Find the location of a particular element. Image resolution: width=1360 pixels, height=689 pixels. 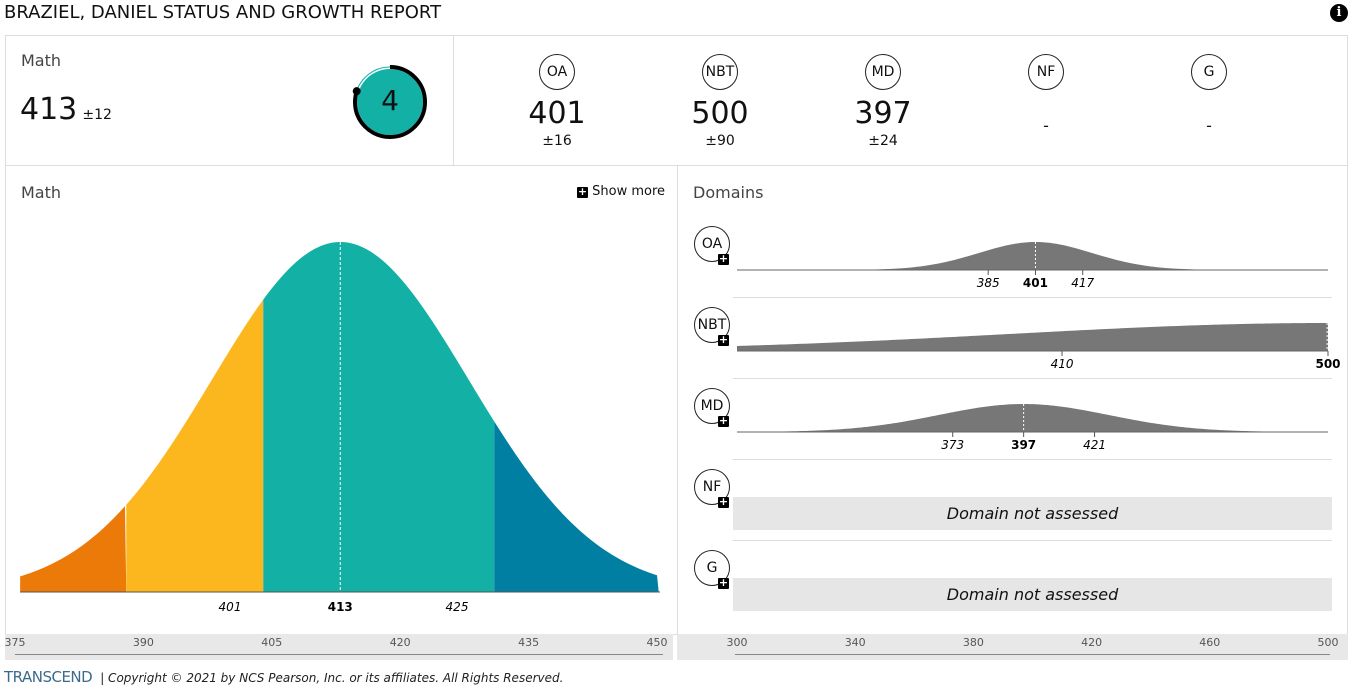

domain-error: ±16 is located at coordinates (557, 141).